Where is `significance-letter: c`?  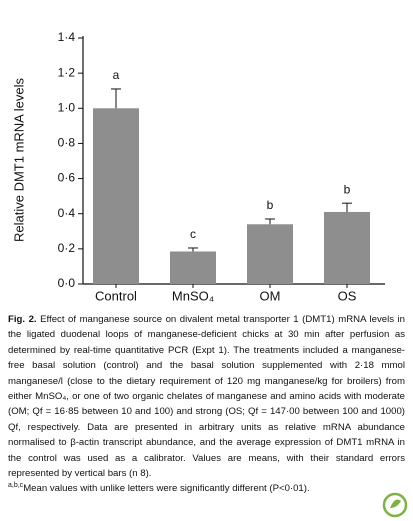 significance-letter: c is located at coordinates (193, 234).